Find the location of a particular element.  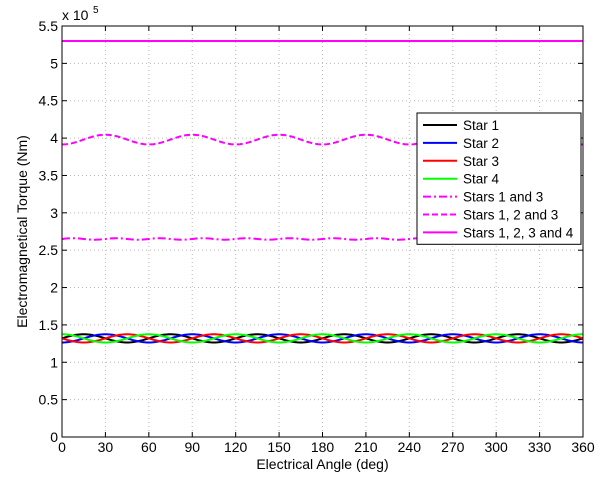

x-tick-label: 210 is located at coordinates (366, 447).